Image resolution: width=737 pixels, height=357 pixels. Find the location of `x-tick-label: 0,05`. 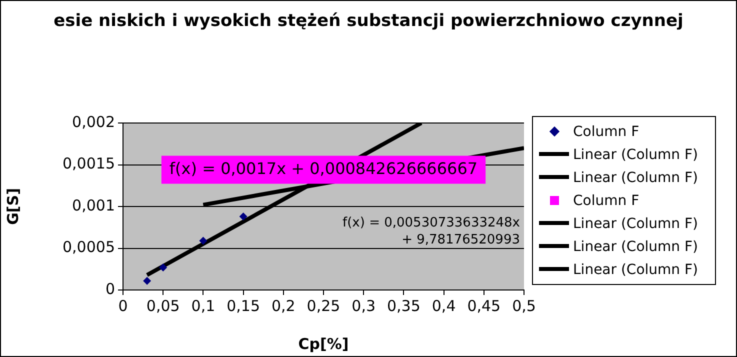

x-tick-label: 0,05 is located at coordinates (163, 305).